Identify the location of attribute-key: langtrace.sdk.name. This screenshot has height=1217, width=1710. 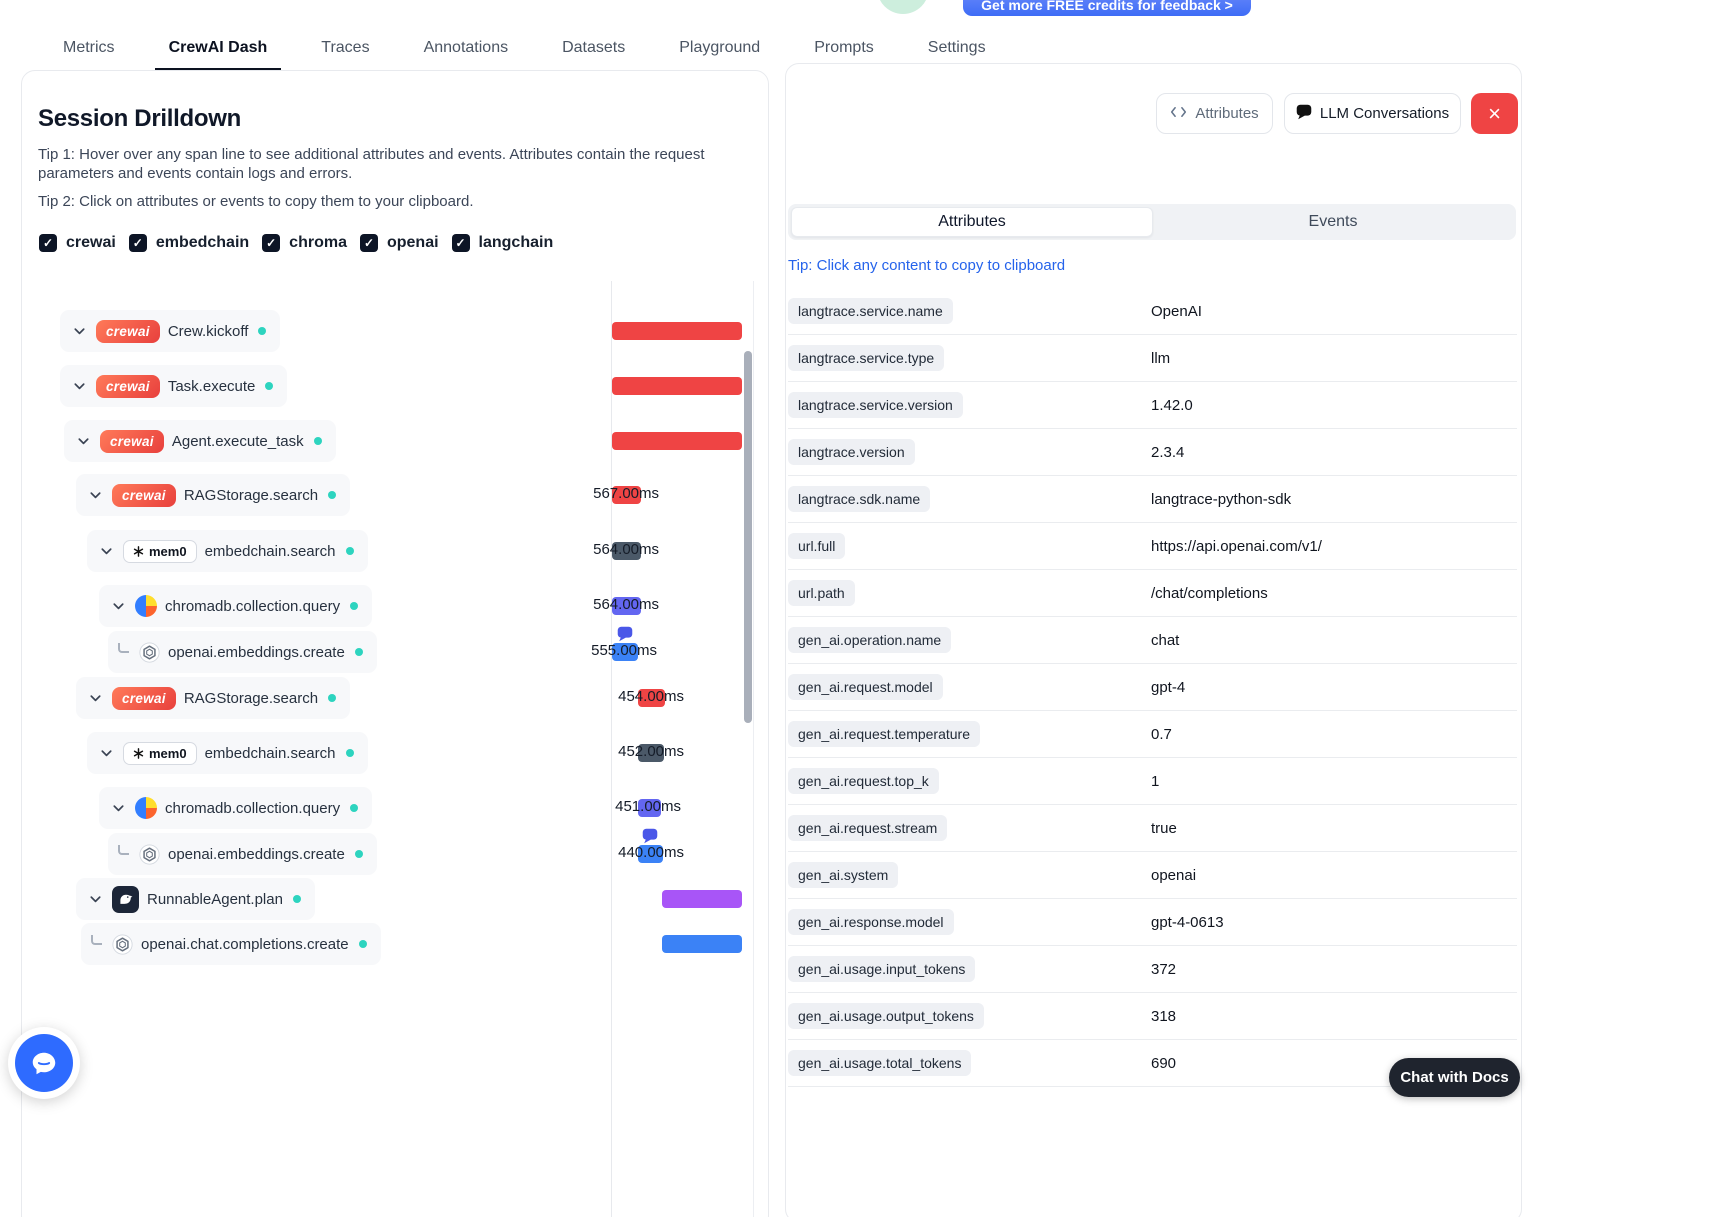
(859, 499).